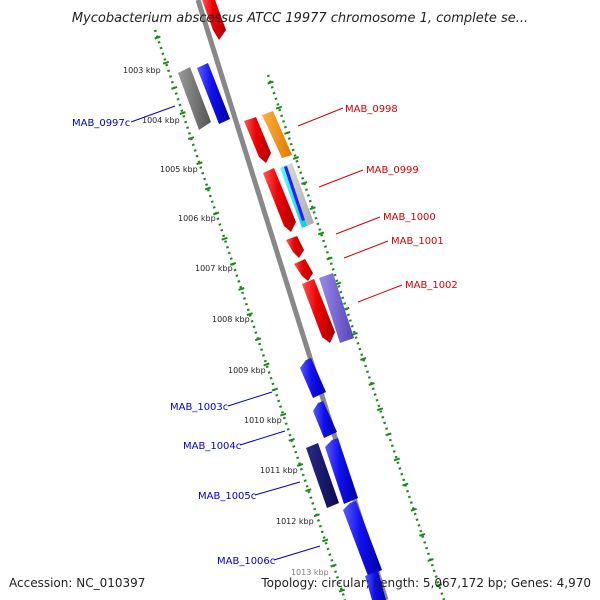  What do you see at coordinates (371, 109) in the screenshot?
I see `gene-label-mab-0998: MAB_0998` at bounding box center [371, 109].